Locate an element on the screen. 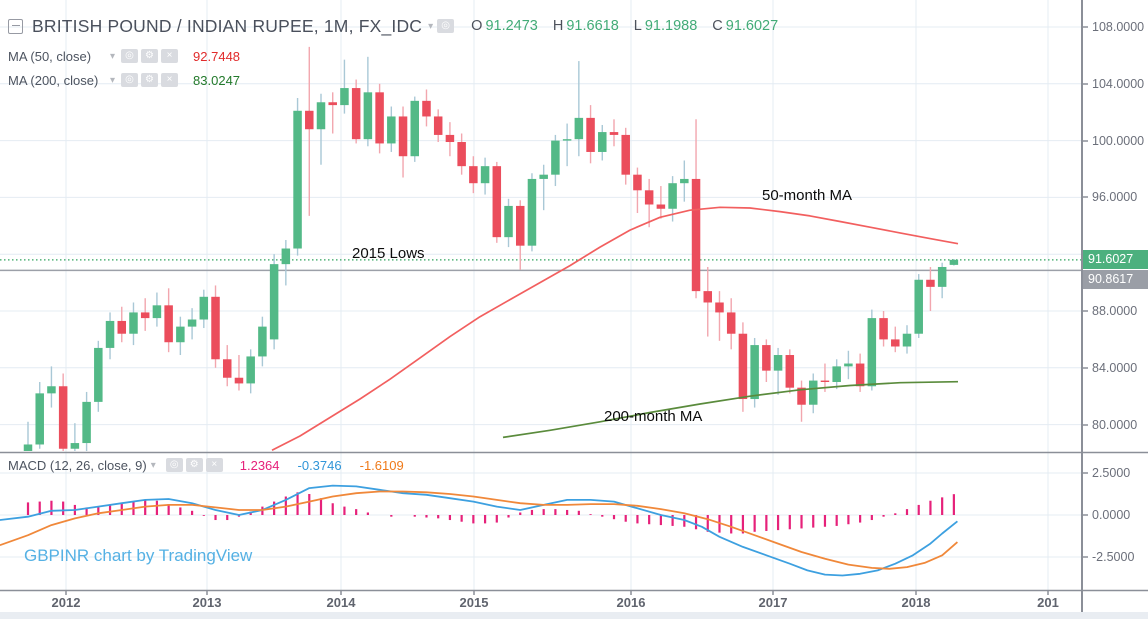 The width and height of the screenshot is (1148, 619). current-price-badge: 91.6027 is located at coordinates (1115, 259).